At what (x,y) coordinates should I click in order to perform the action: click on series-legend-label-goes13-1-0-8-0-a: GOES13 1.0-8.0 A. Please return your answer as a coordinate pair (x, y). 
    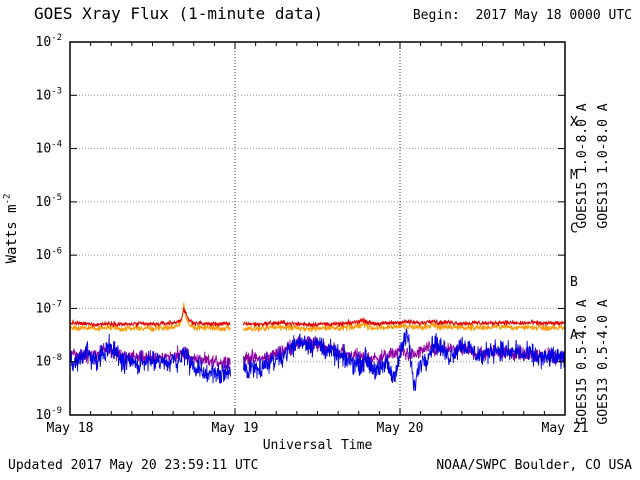
    Looking at the image, I should click on (603, 165).